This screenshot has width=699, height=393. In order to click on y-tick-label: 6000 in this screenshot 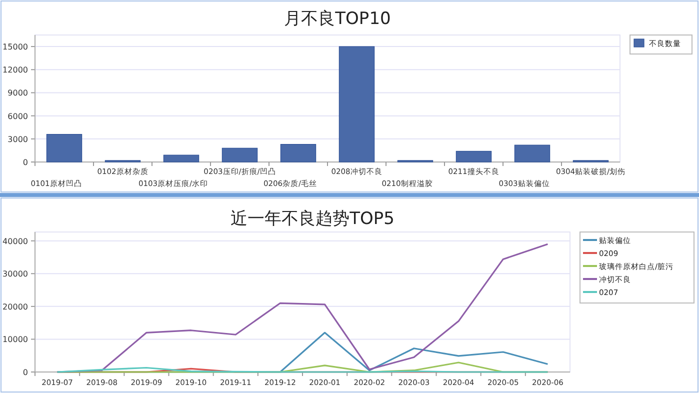, I will do `click(18, 116)`.